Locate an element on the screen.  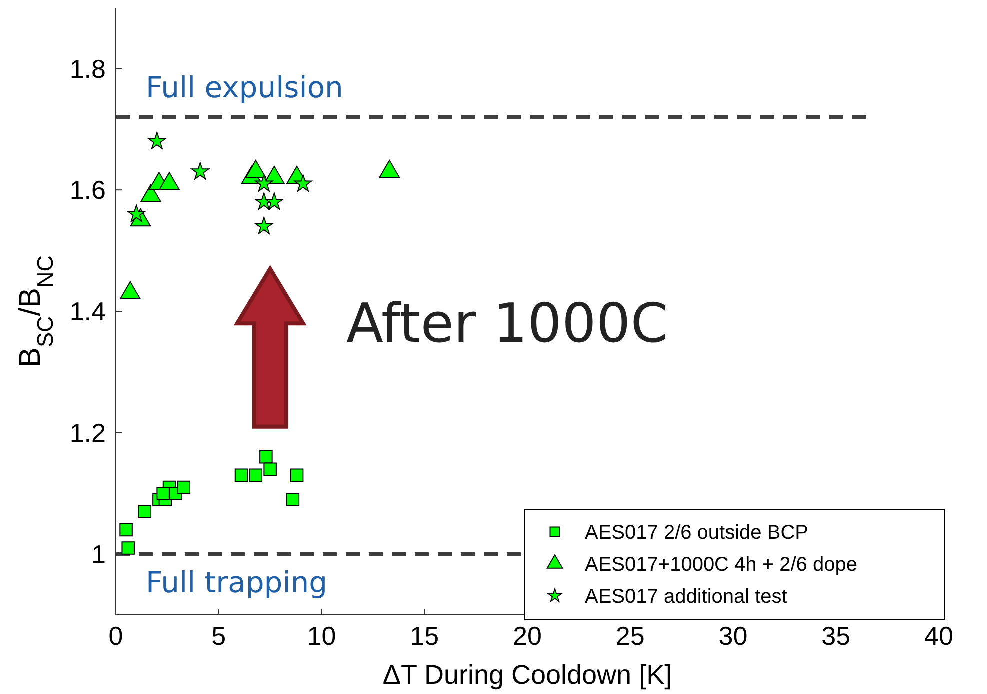
y-tick-label: 1.8 is located at coordinates (88, 69).